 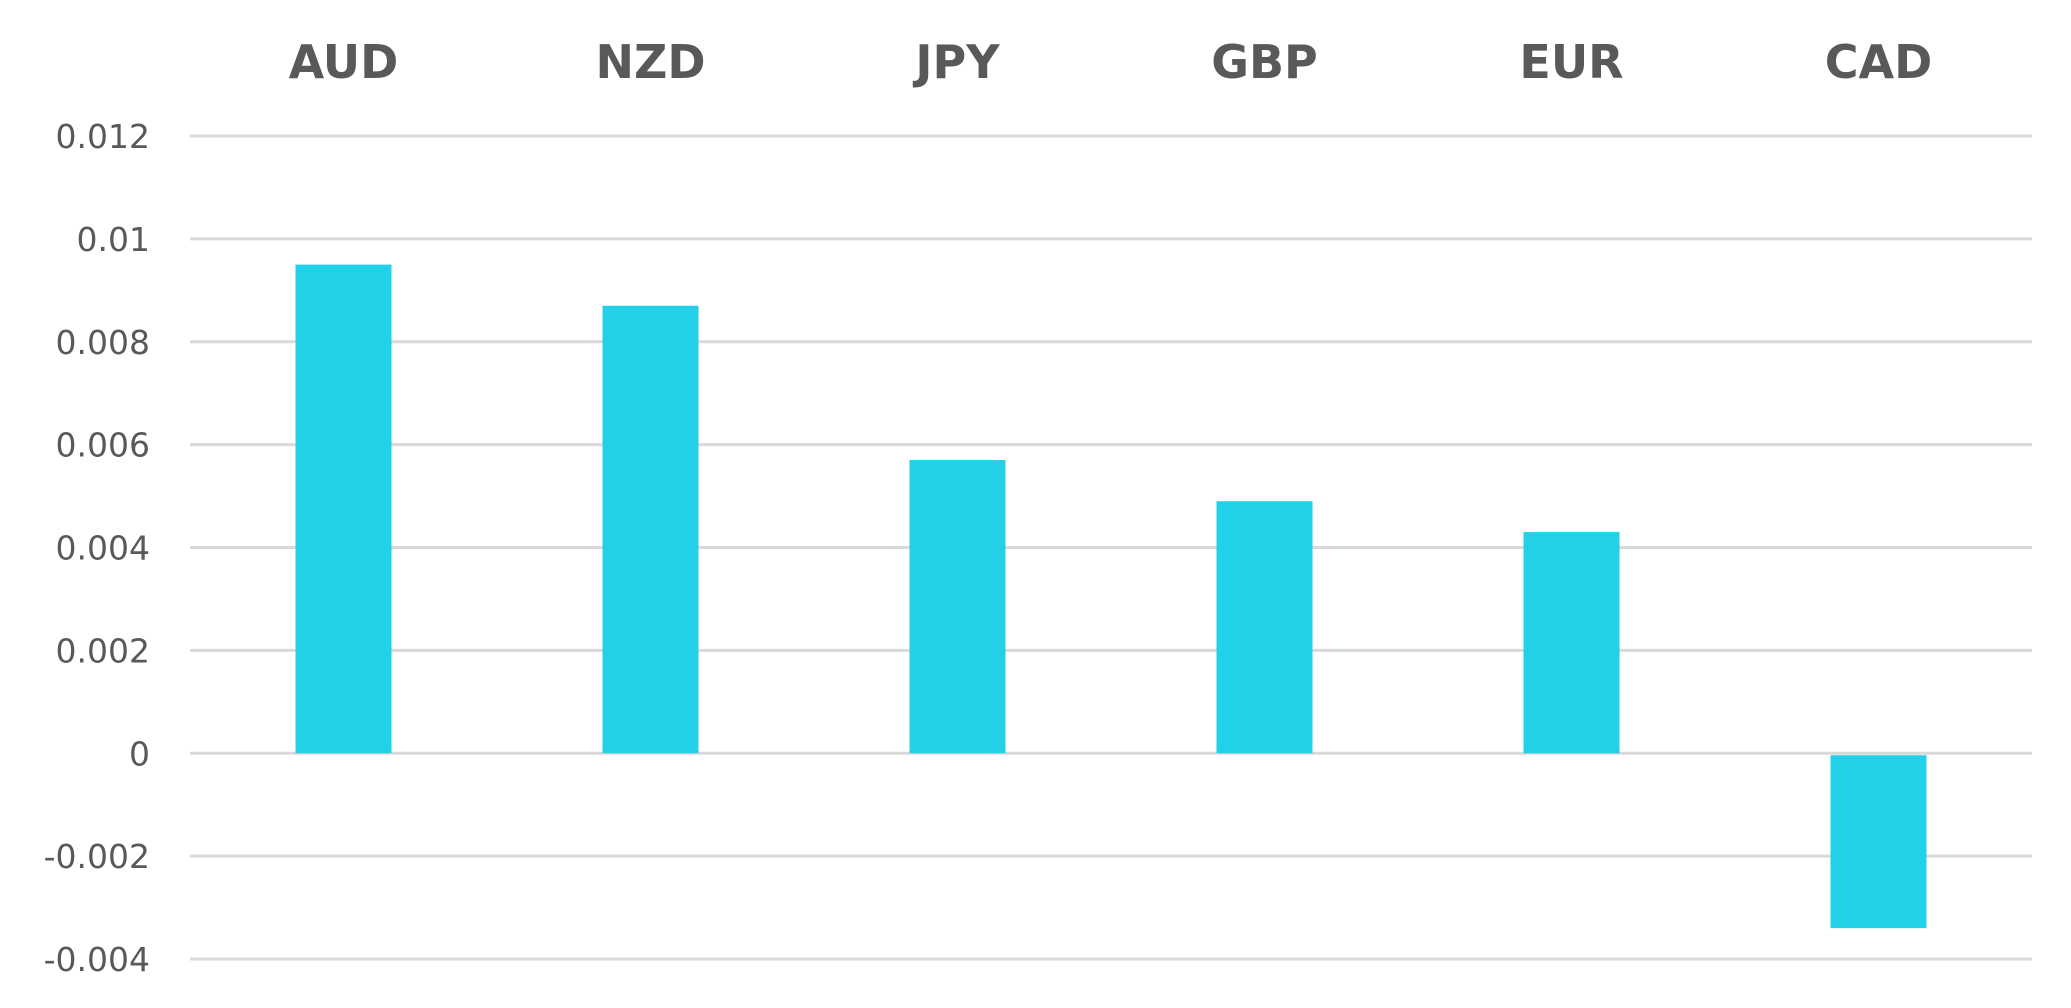 I want to click on y-tick-label: -0.004, so click(x=97, y=959).